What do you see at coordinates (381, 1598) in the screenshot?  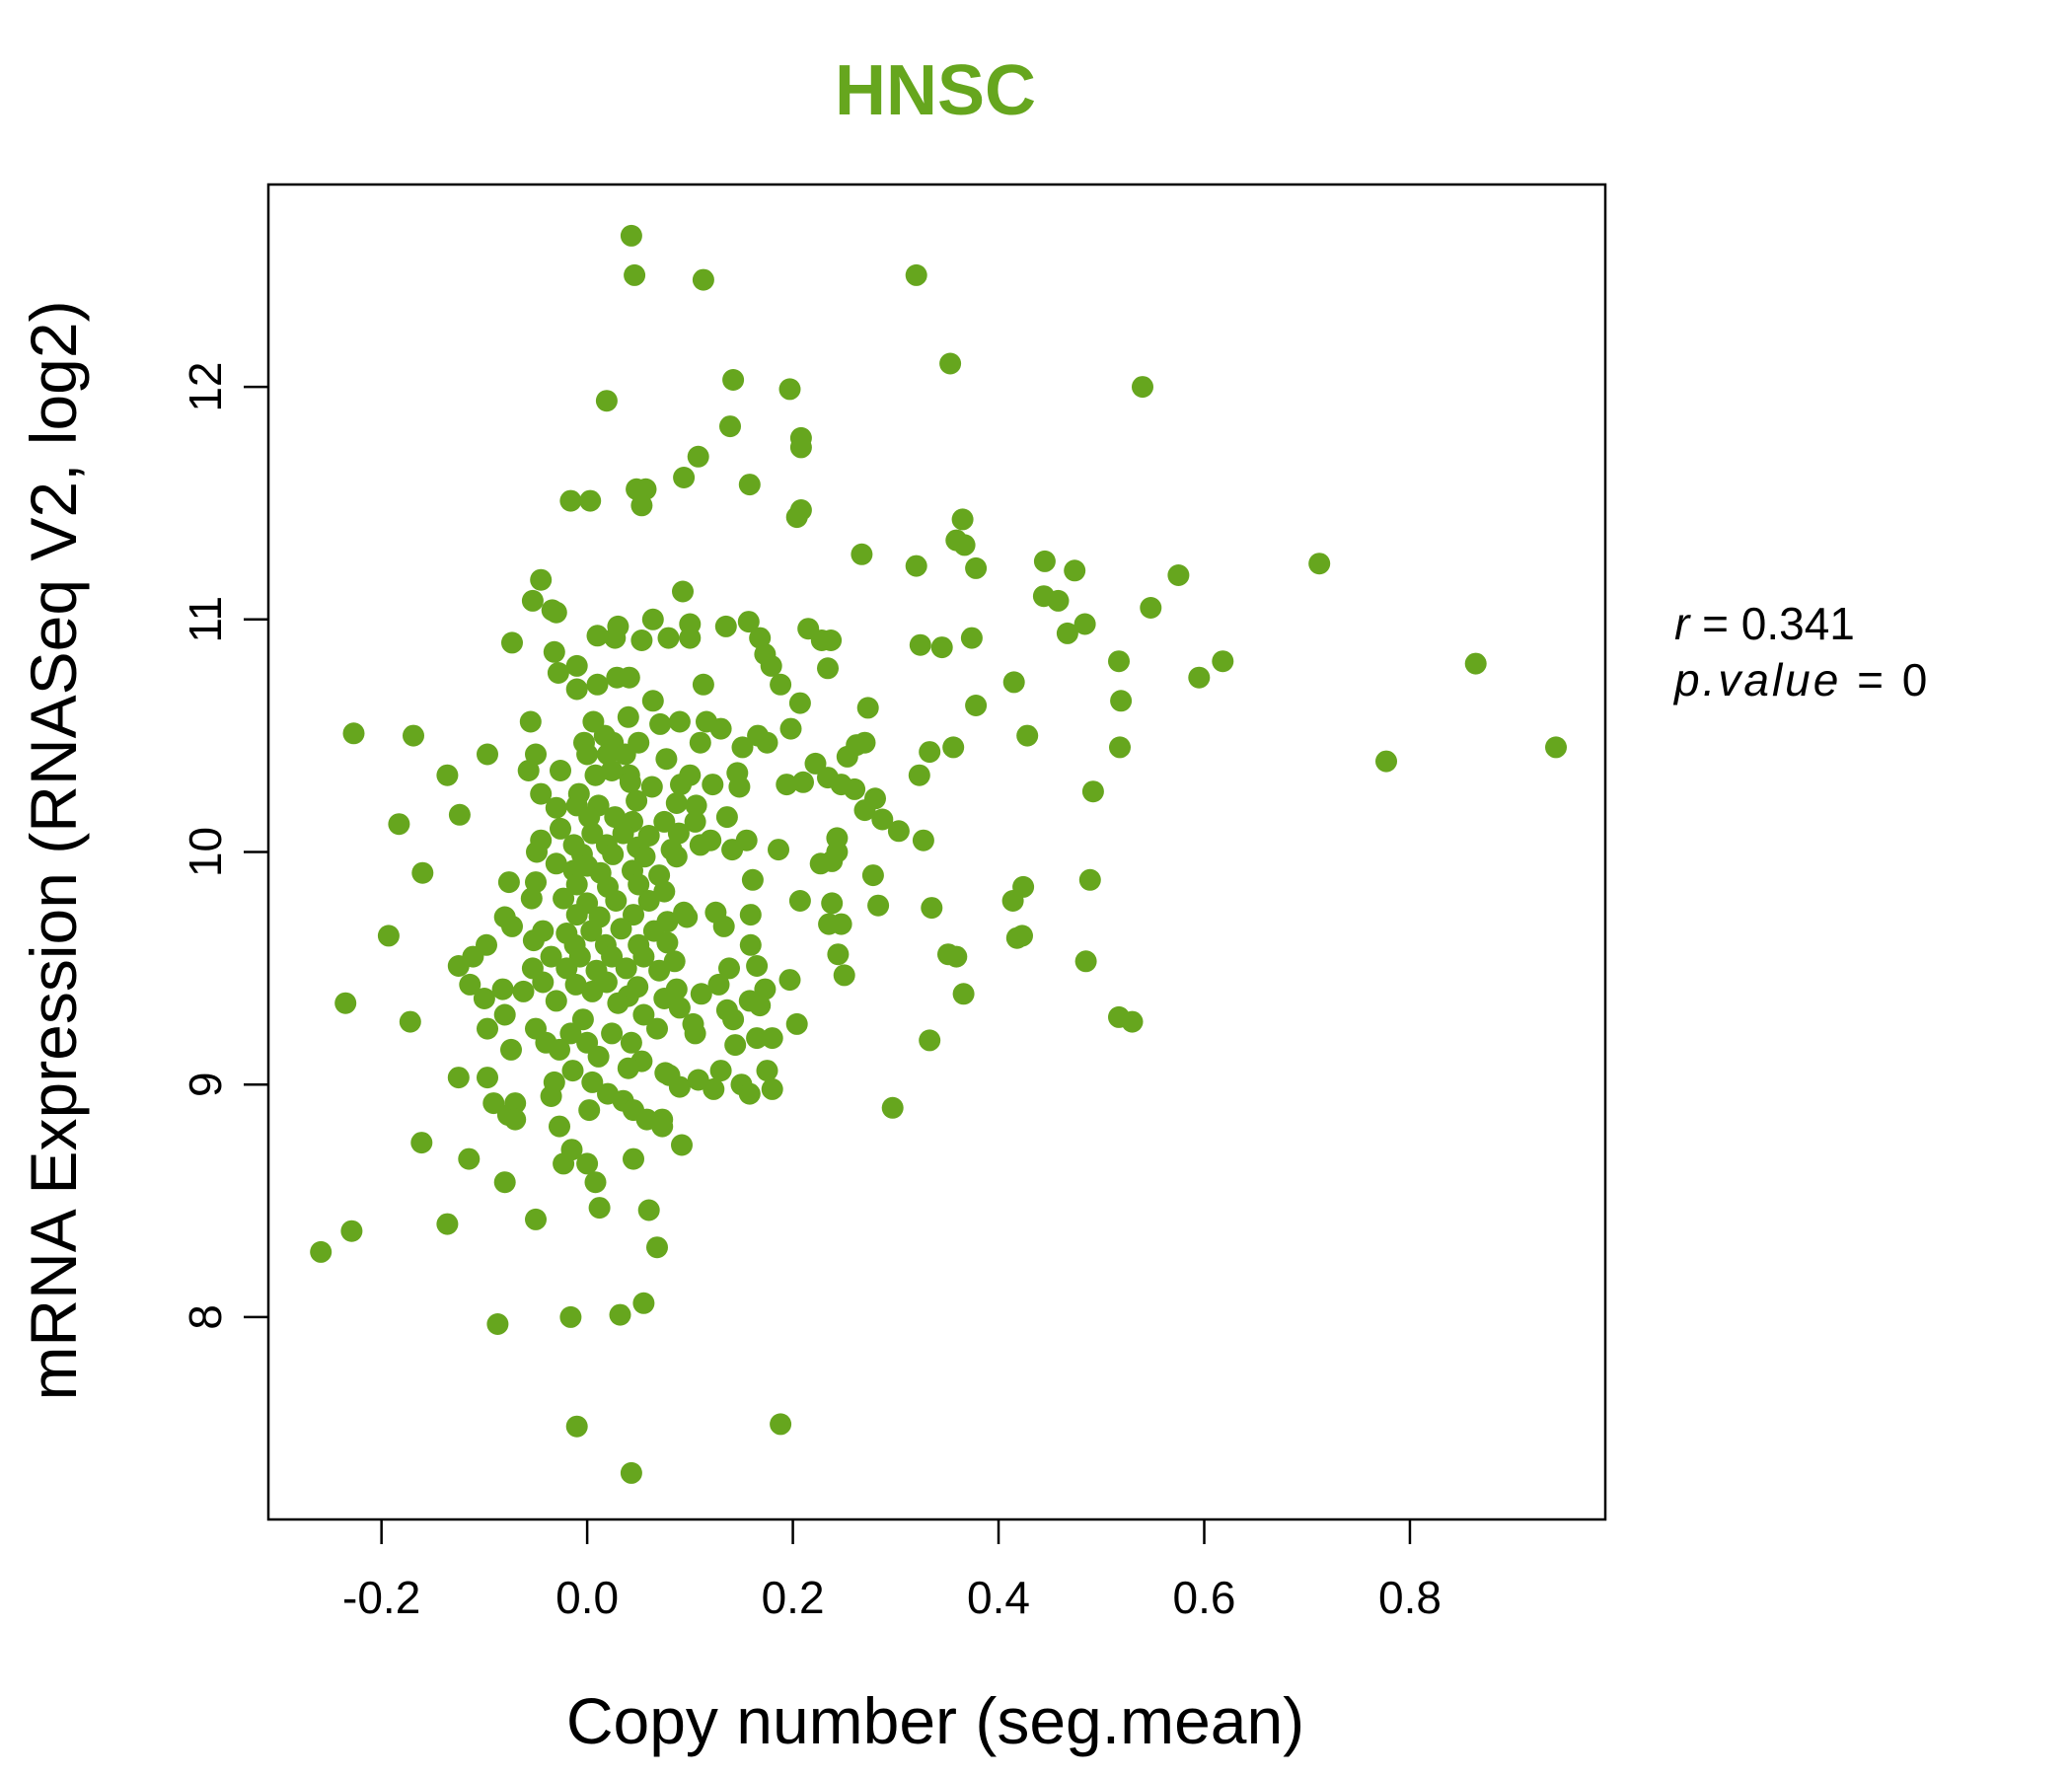 I see `x-tick-label: -0.2` at bounding box center [381, 1598].